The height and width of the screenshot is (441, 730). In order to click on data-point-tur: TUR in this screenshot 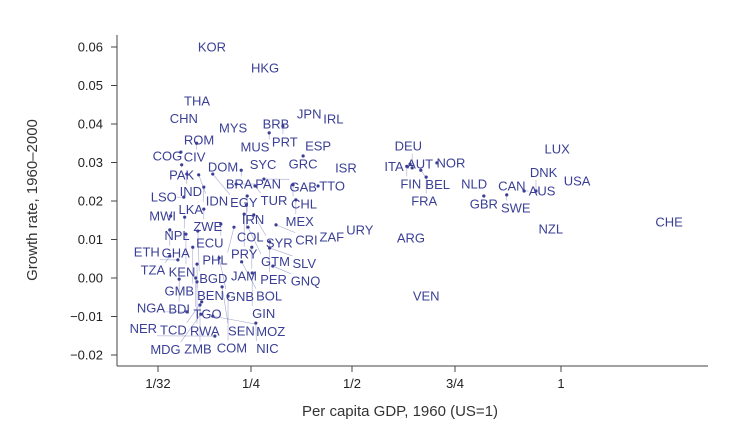, I will do `click(274, 200)`.